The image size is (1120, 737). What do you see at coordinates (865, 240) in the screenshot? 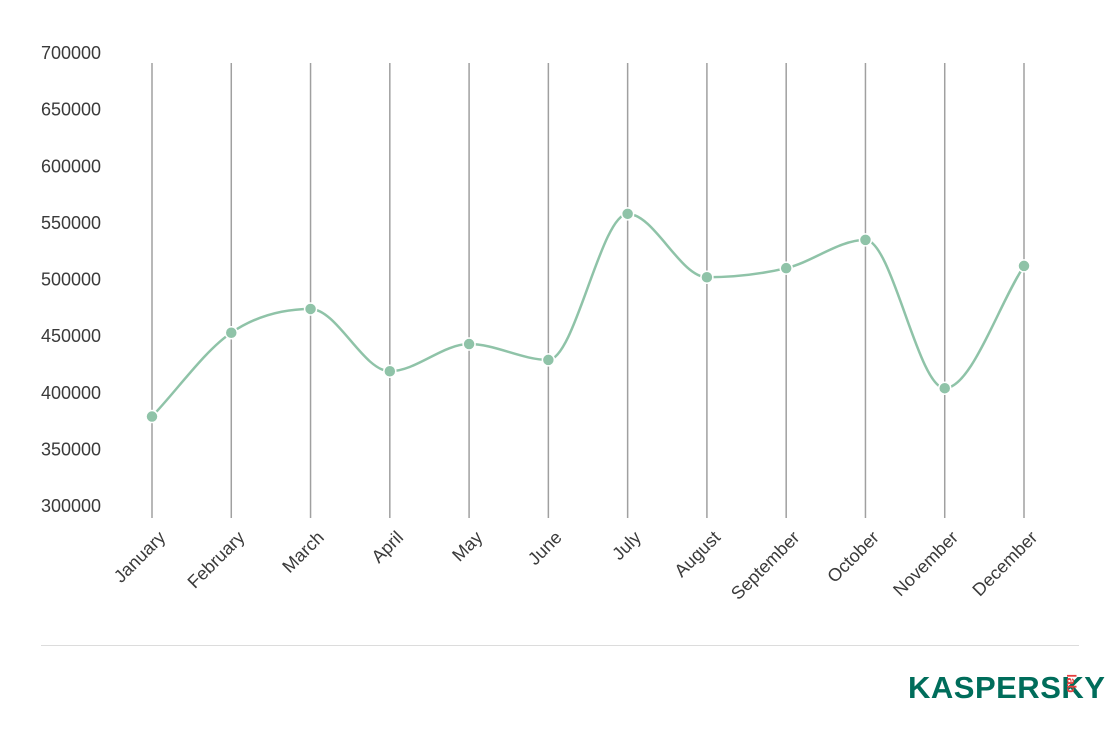
I see `data-point-october` at bounding box center [865, 240].